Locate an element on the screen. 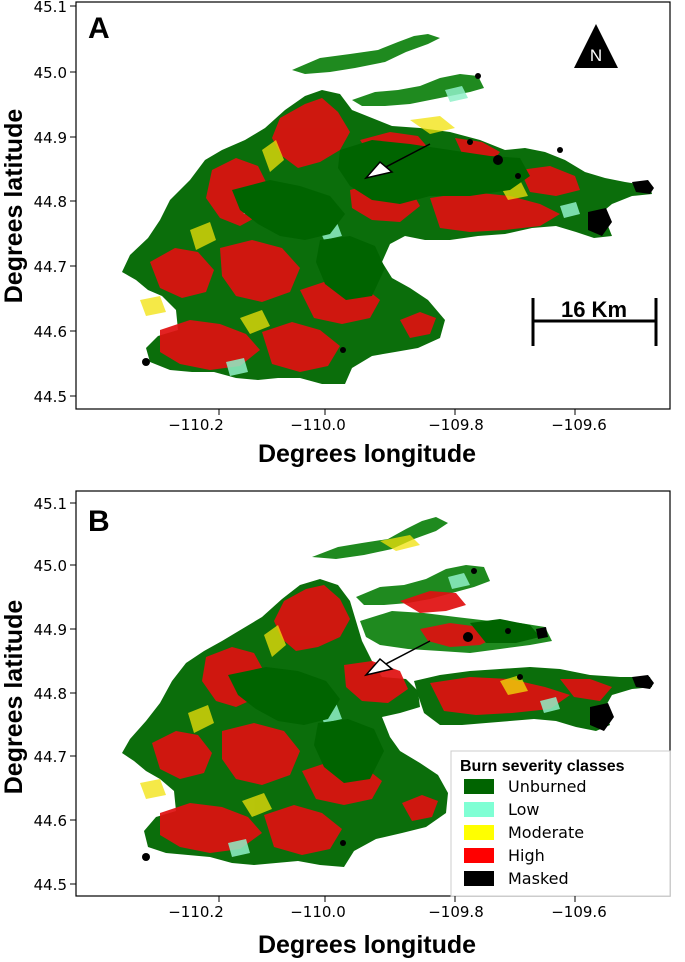  legend-label: Unburned is located at coordinates (547, 786).